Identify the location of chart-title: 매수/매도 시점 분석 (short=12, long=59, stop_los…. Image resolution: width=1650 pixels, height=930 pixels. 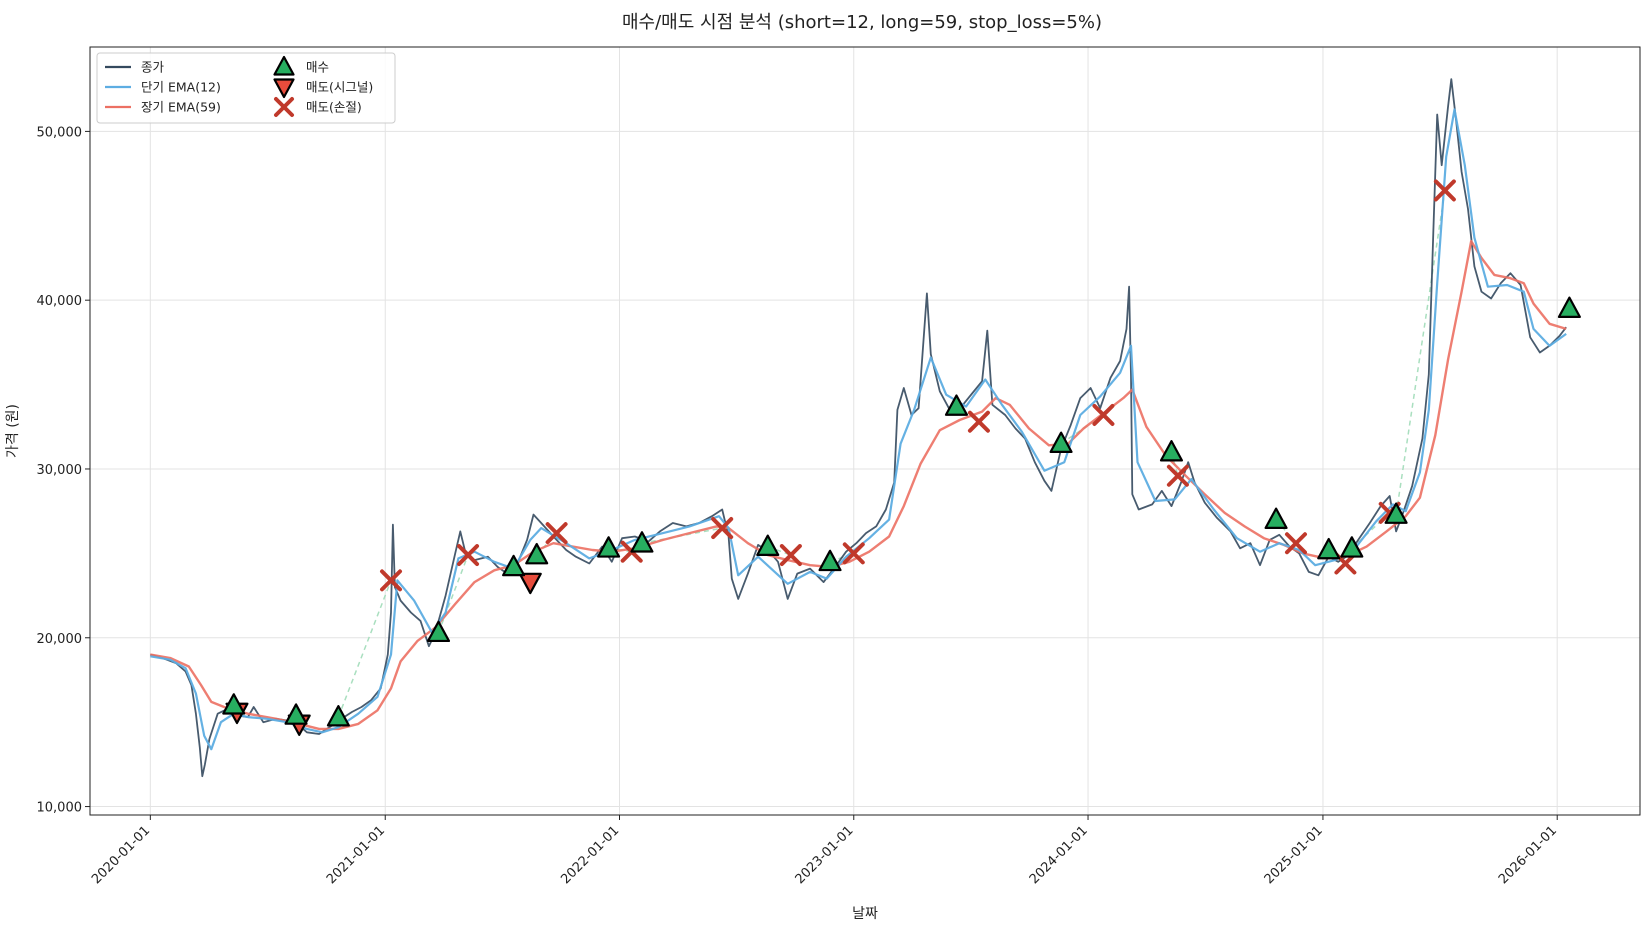
(862, 22).